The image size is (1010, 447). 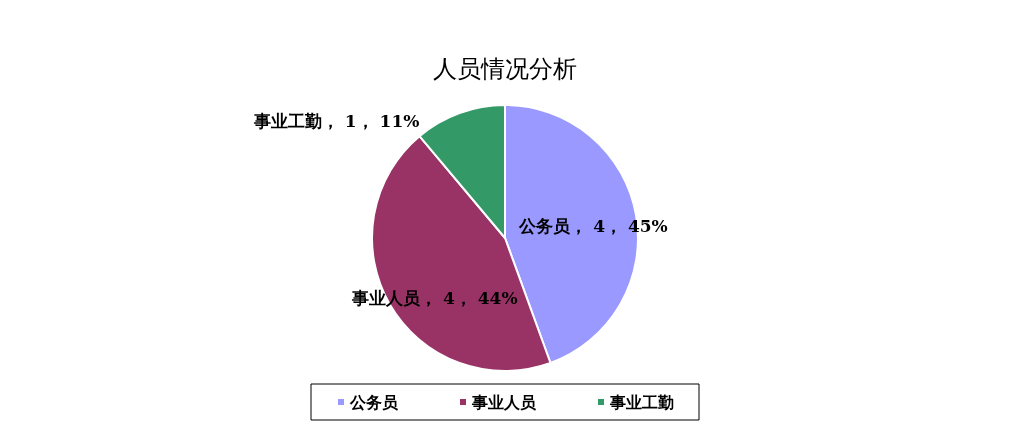 I want to click on legend-label: 事业工勤, so click(x=641, y=402).